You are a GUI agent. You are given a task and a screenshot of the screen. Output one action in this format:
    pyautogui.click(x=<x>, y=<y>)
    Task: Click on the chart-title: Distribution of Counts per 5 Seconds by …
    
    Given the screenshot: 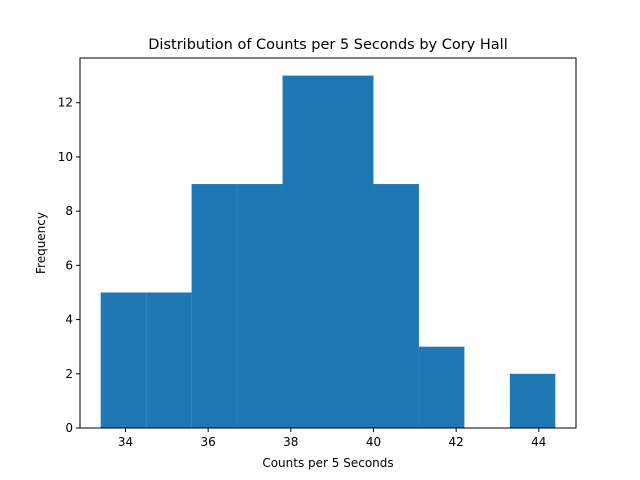 What is the action you would take?
    pyautogui.click(x=327, y=45)
    